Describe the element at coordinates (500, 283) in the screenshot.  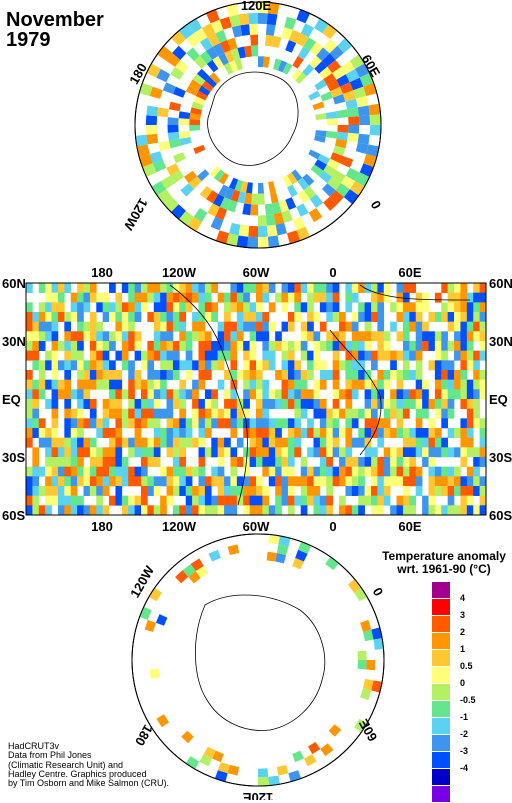
I see `right-lat-60n: 60N` at that location.